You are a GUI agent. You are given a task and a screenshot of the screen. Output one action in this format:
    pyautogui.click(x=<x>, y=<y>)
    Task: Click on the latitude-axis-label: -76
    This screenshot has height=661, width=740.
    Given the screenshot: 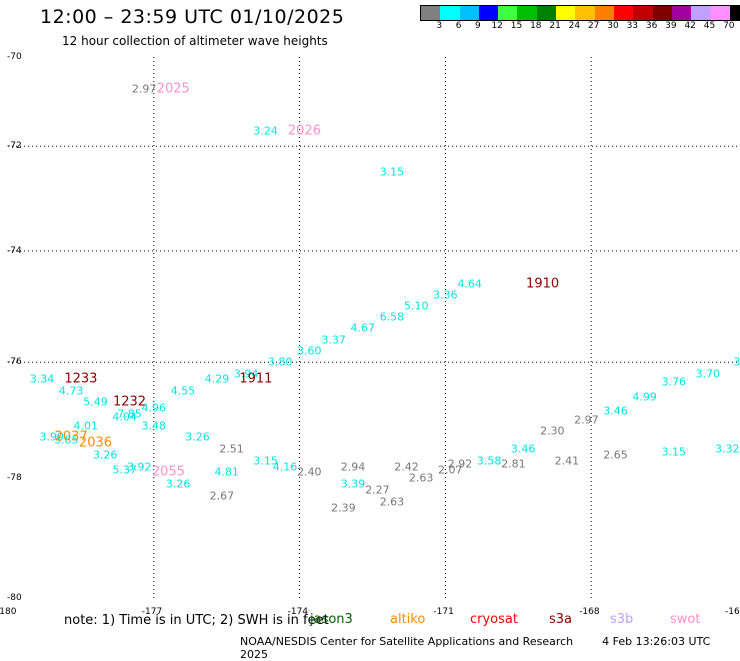 What is the action you would take?
    pyautogui.click(x=14, y=362)
    